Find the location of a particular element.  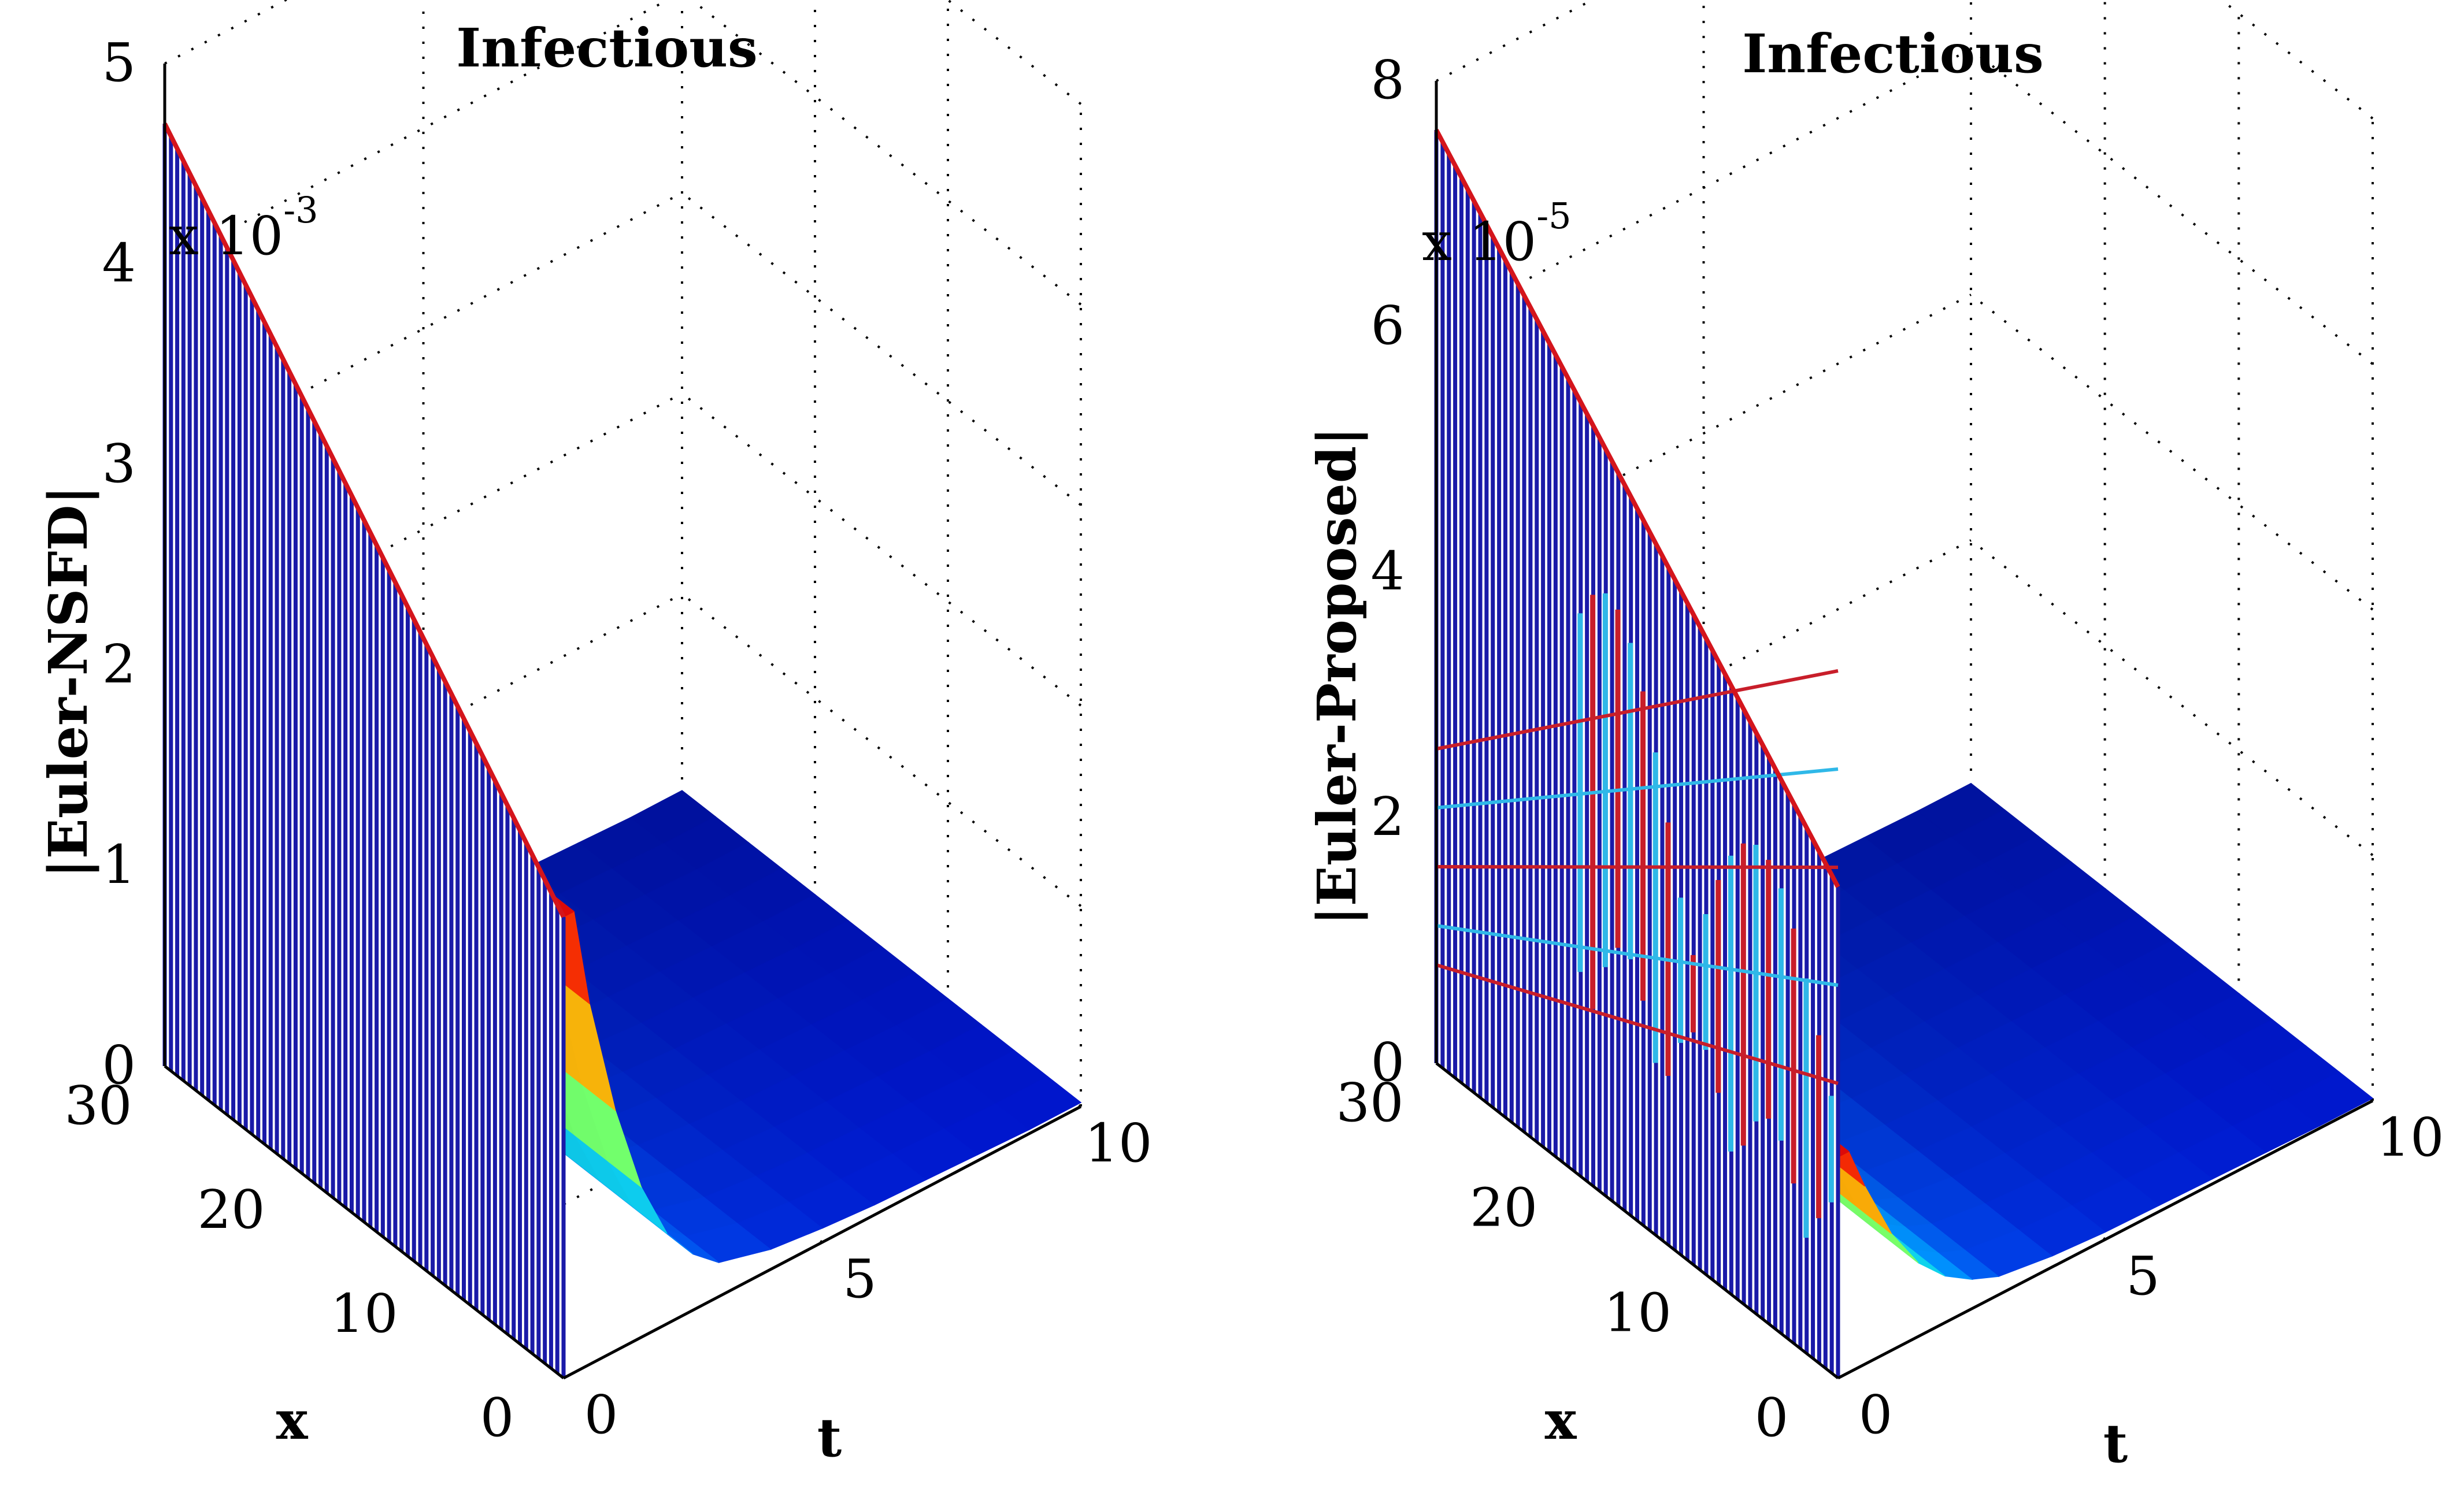

z-ticks: 0 2 4 6 8 is located at coordinates (1387, 571).